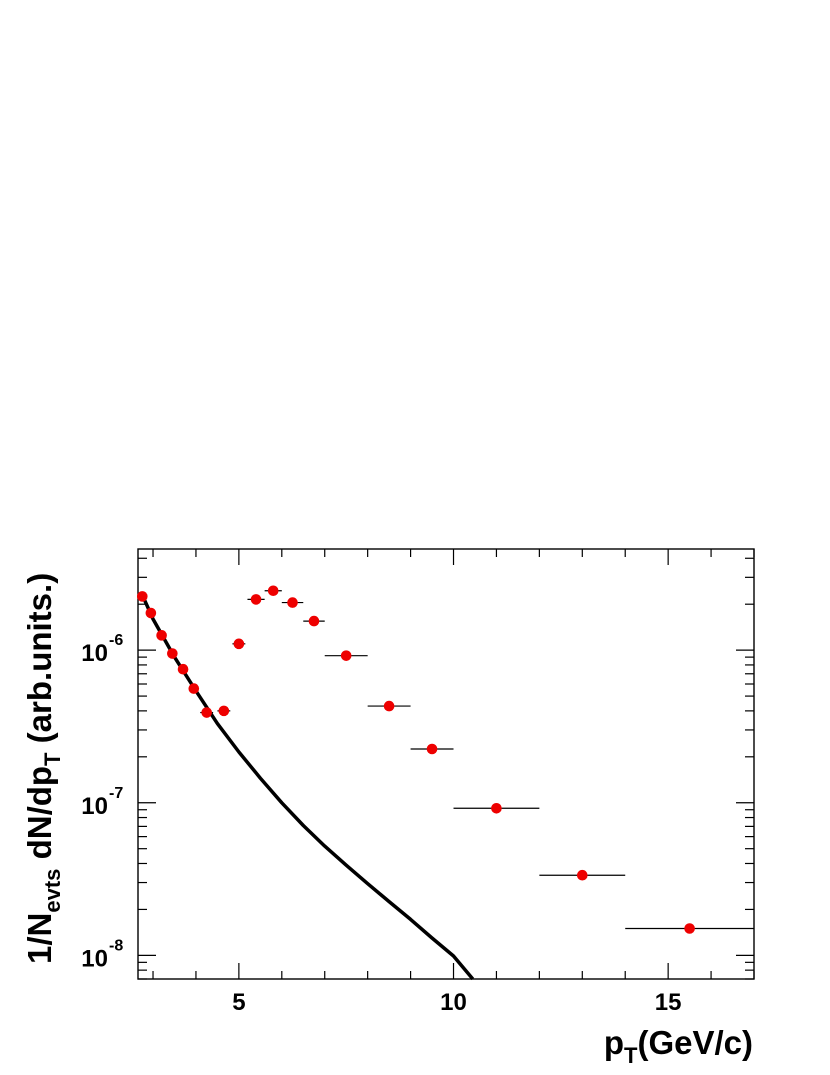 The height and width of the screenshot is (1075, 830). What do you see at coordinates (43, 768) in the screenshot?
I see `y-axis-title: 1/Nevts dN/dpT (arb.units.)` at bounding box center [43, 768].